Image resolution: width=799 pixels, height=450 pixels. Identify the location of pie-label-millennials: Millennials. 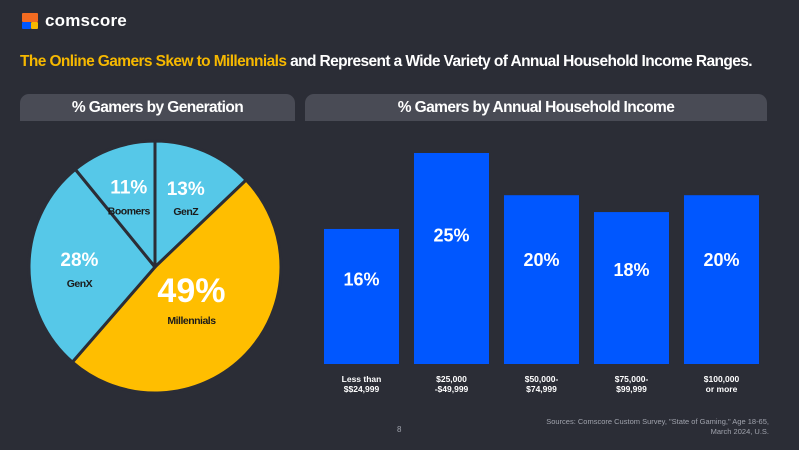
(191, 321).